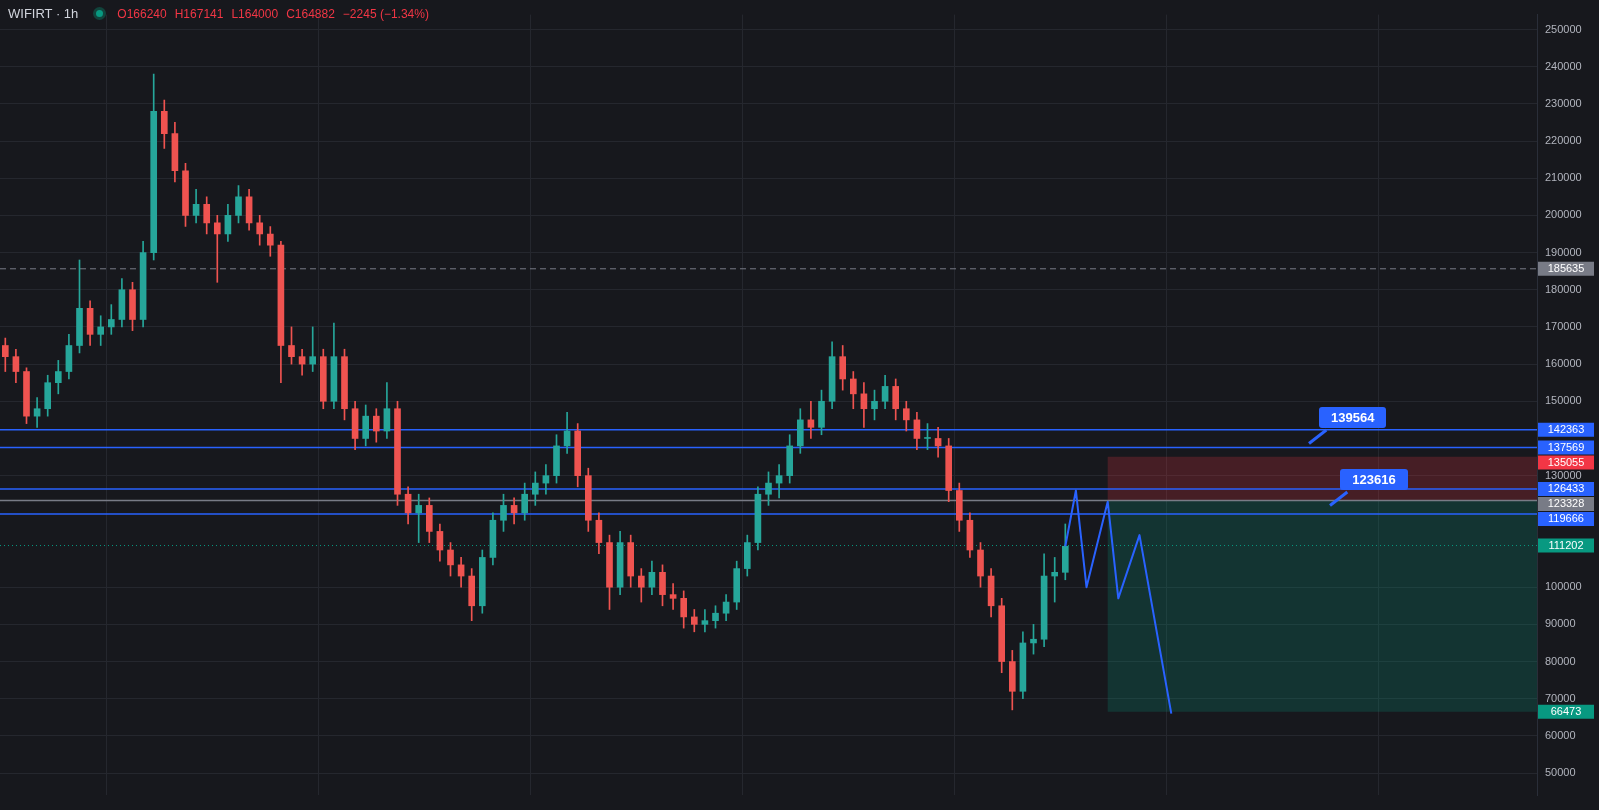  I want to click on annotation: L164000, so click(255, 13).